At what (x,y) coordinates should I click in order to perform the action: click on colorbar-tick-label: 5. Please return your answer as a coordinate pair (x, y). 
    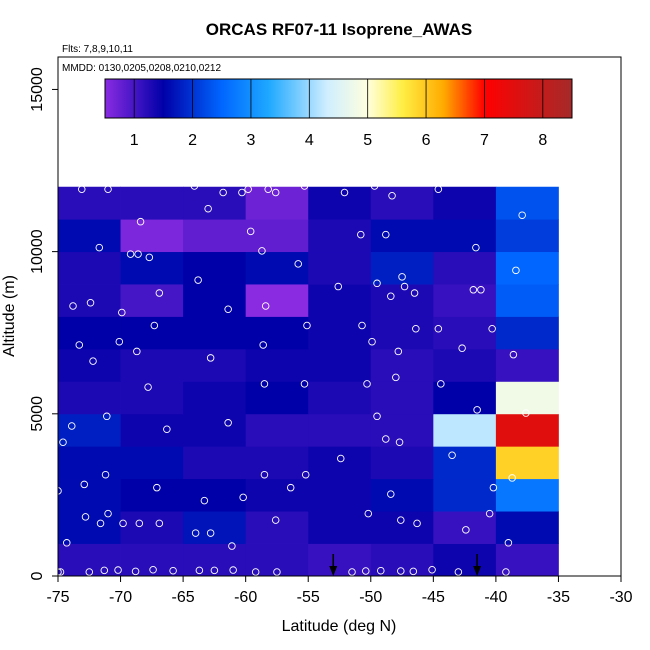
    Looking at the image, I should click on (367, 140).